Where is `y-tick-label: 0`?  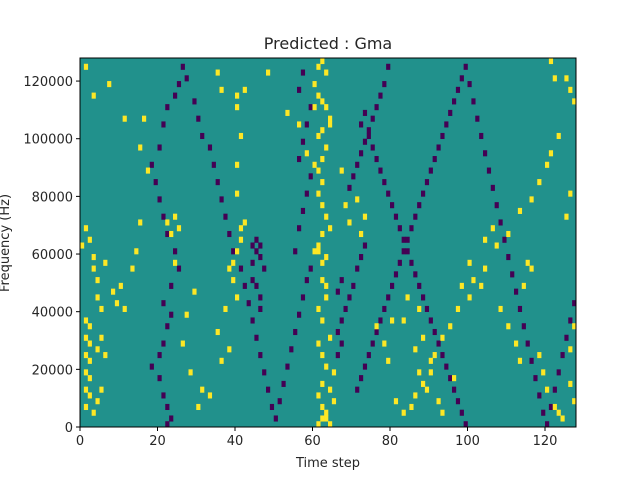
y-tick-label: 0 is located at coordinates (69, 428).